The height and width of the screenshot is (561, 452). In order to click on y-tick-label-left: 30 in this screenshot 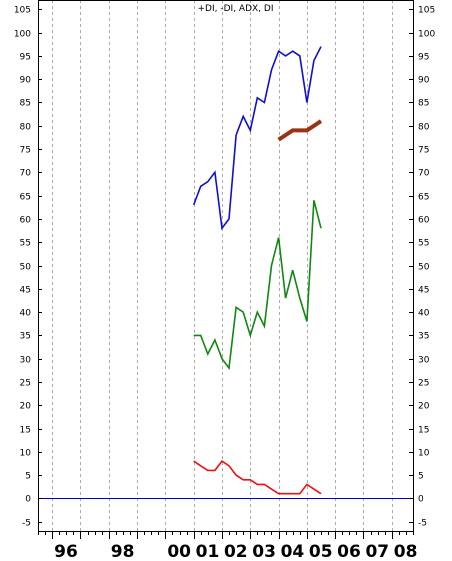, I will do `click(26, 361)`.